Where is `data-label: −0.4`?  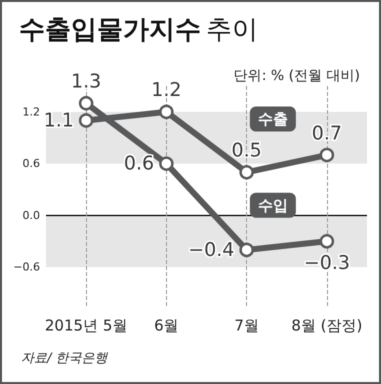 data-label: −0.4 is located at coordinates (211, 249).